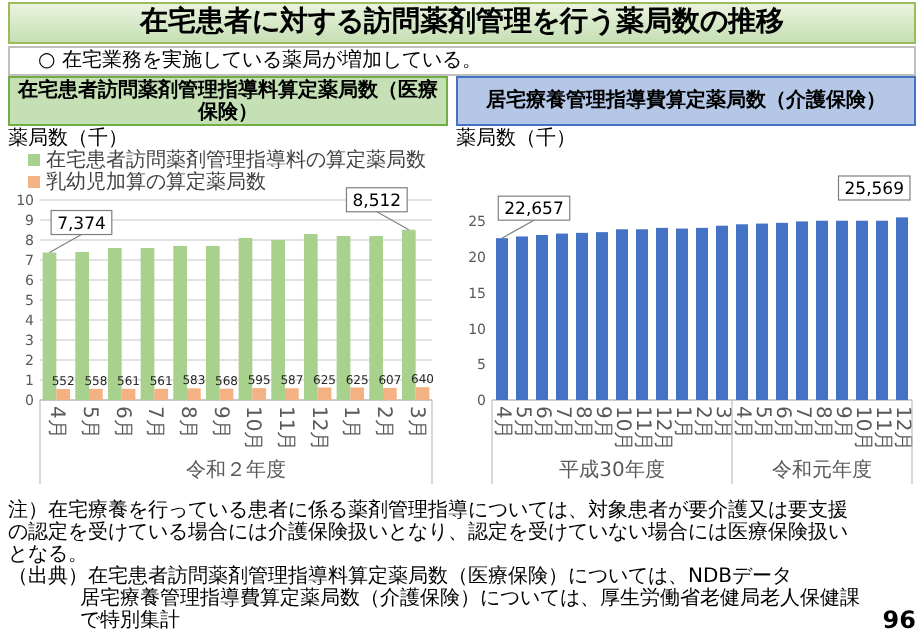  Describe the element at coordinates (429, 533) in the screenshot. I see `text: 注）在宅療養を行っている患者に係る薬剤管理指導については、対象患者が要介護又は要支援の認定を受けている場合には介護保険扱いとなり、認定を受けていない場合には医療保険扱いとなる。` at that location.